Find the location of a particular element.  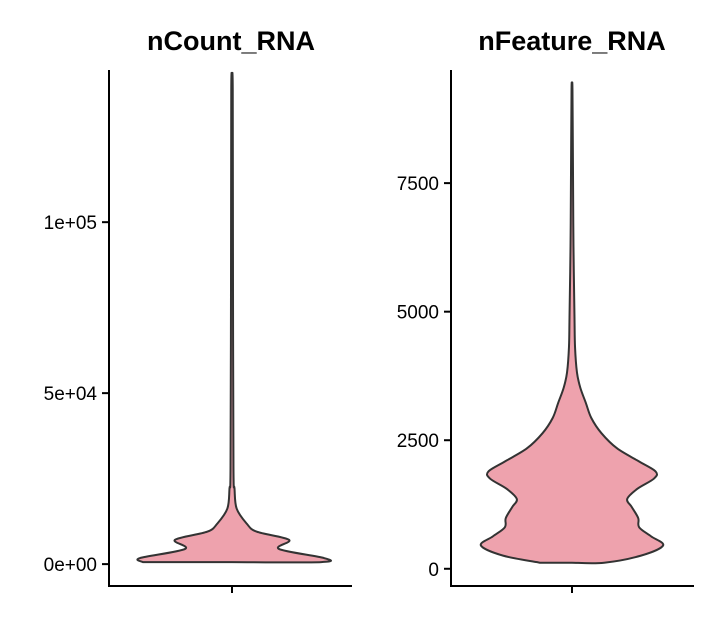

y-tick-label: 1e+05 is located at coordinates (70, 223).